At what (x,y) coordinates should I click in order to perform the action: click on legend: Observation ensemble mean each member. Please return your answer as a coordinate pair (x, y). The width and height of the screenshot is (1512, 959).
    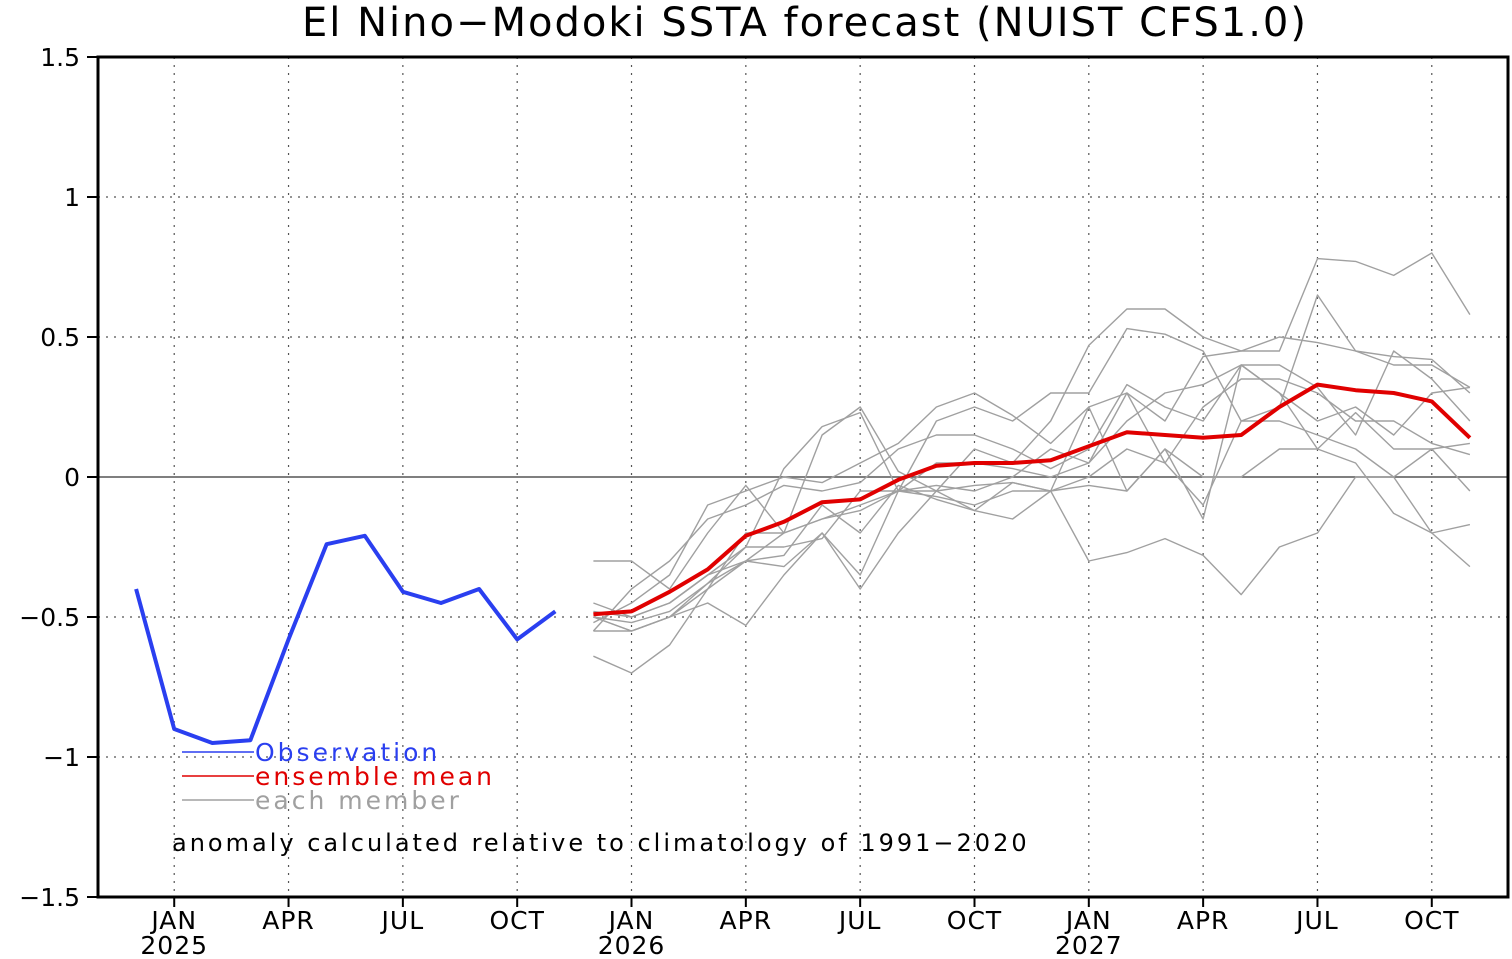
    Looking at the image, I should click on (338, 776).